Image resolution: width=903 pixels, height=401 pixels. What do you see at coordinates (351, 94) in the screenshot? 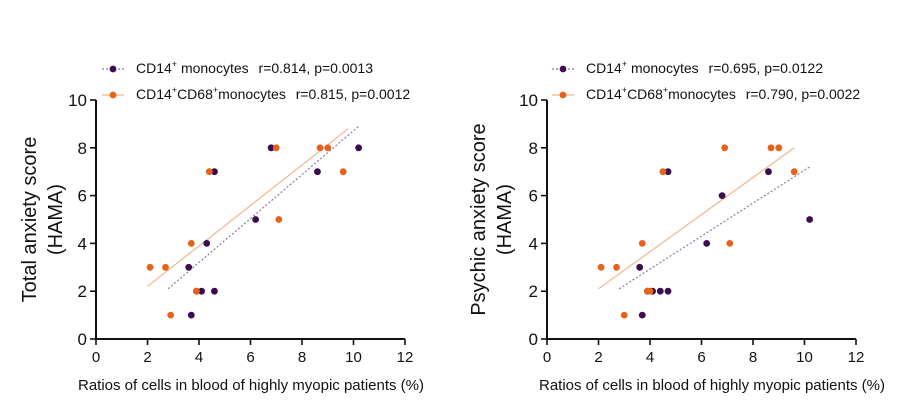
I see `legend-stats: r=0.815, p=0.0012` at bounding box center [351, 94].